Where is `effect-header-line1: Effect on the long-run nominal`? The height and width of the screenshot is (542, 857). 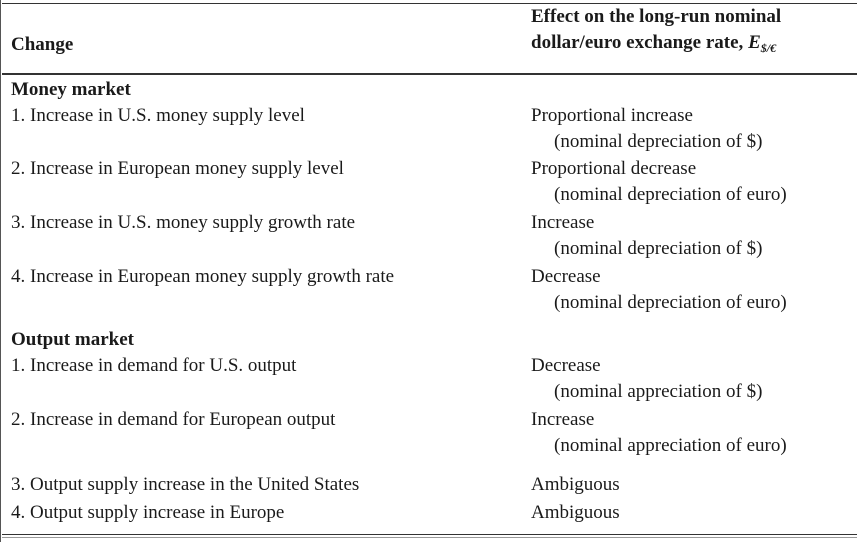 effect-header-line1: Effect on the long-run nominal is located at coordinates (656, 16).